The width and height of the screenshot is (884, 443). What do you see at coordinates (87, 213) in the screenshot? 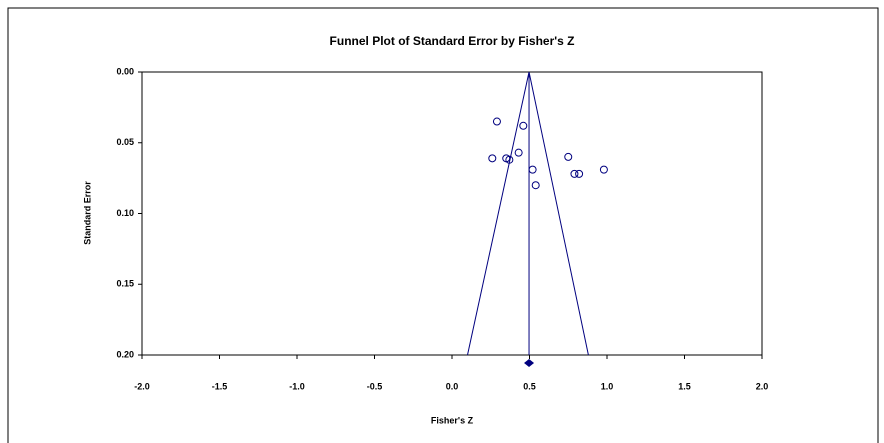
I see `y-axis-title: Standard Error` at bounding box center [87, 213].